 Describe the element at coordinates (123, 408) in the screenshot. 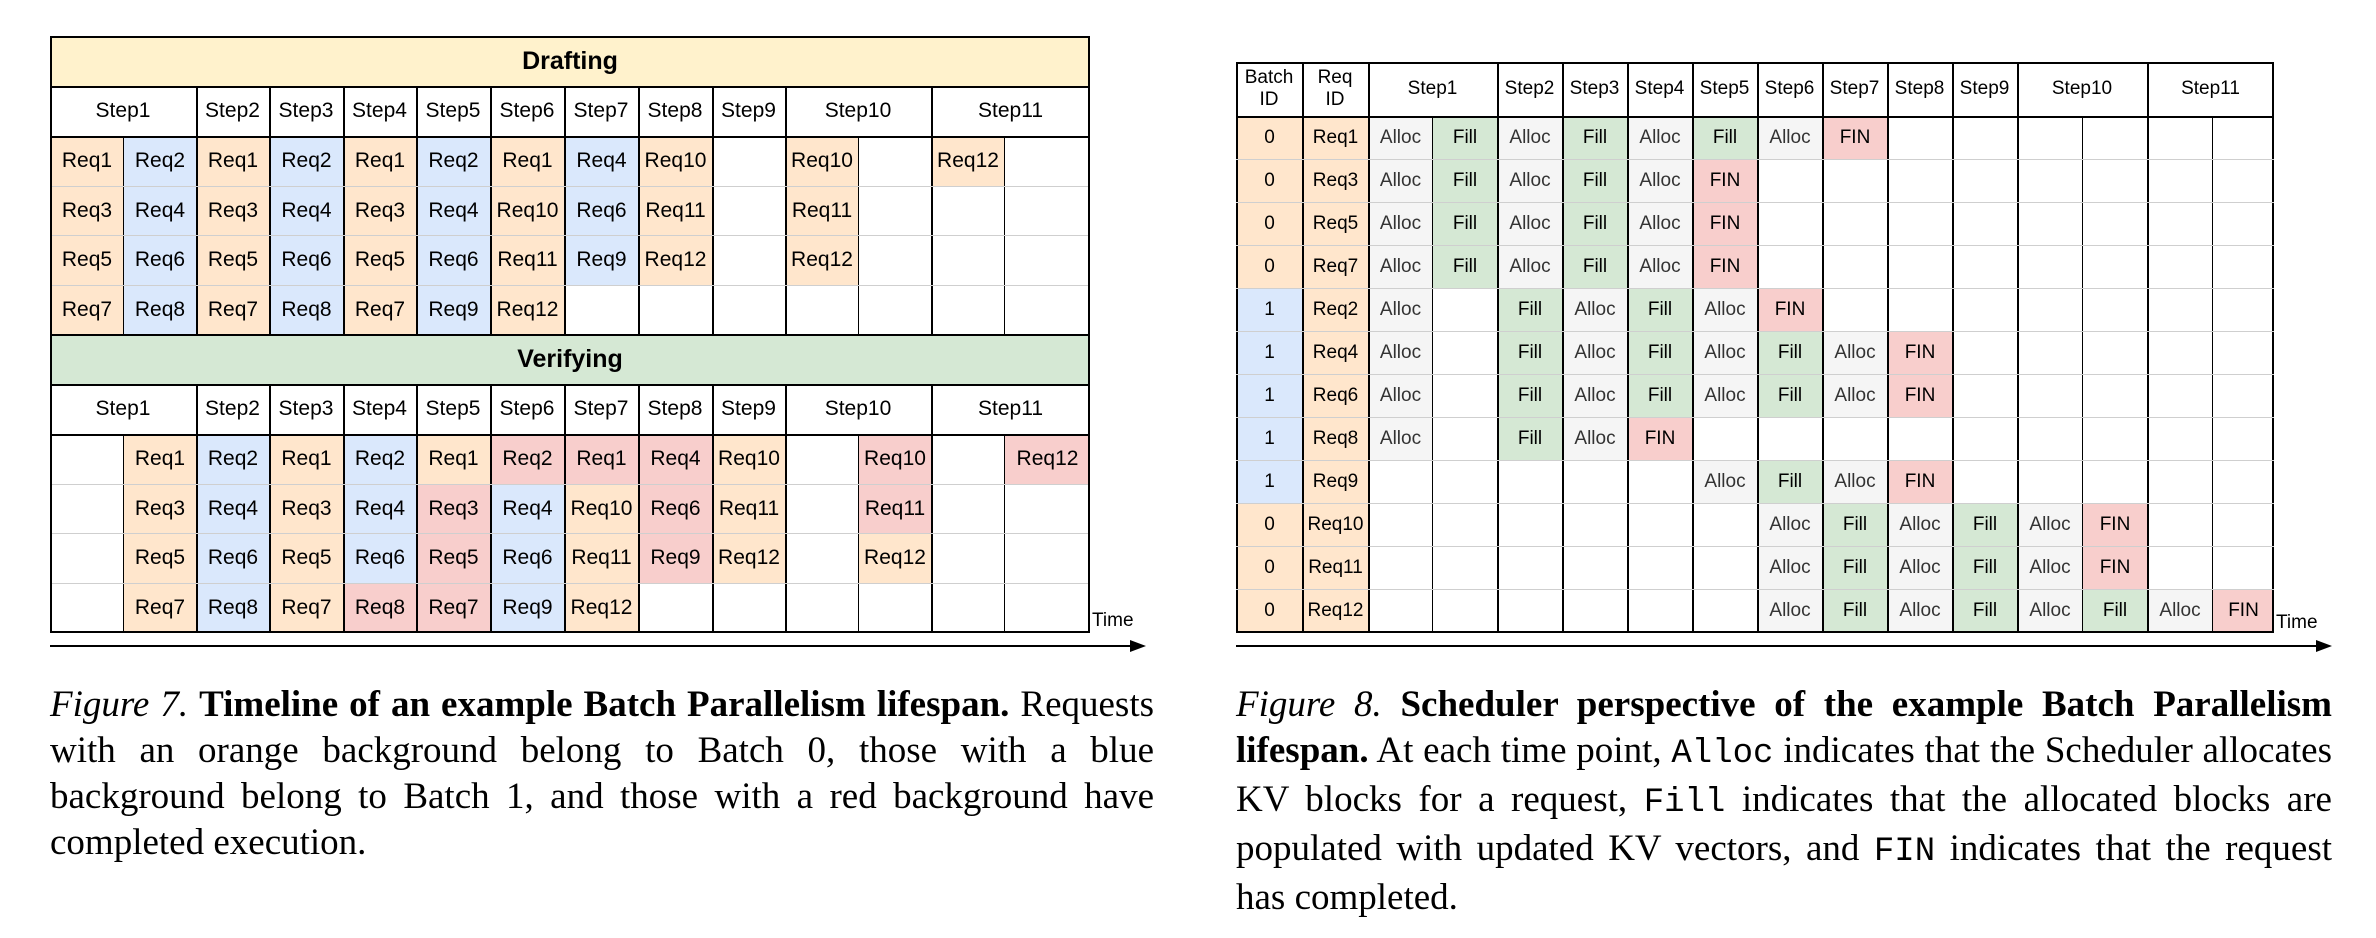

I see `verifying-step-header: Step1` at that location.